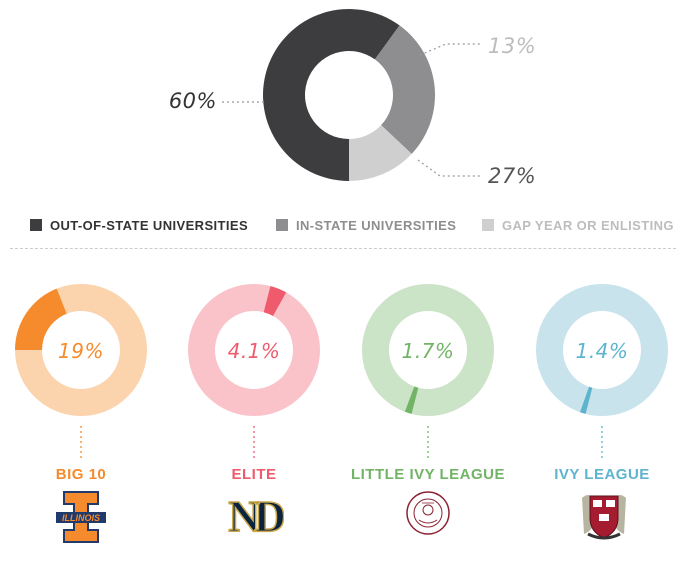  I want to click on svg-text: ND, so click(256, 516).